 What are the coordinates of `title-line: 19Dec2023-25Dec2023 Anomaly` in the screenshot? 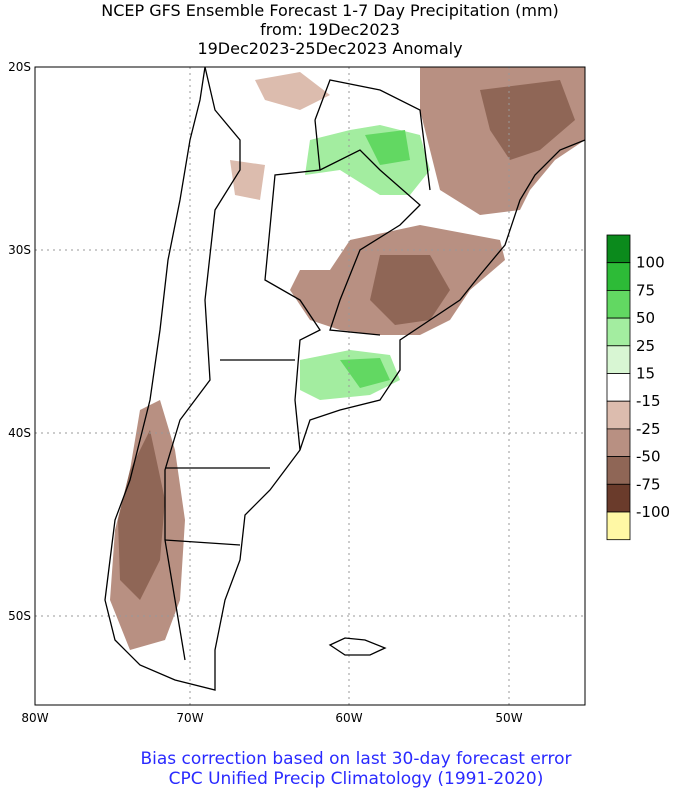 It's located at (329, 48).